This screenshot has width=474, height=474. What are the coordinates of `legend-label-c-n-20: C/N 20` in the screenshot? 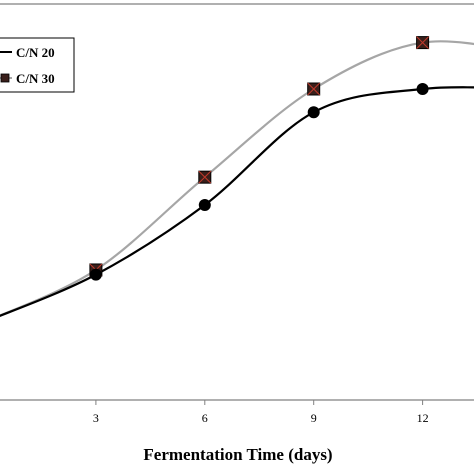 It's located at (35, 52).